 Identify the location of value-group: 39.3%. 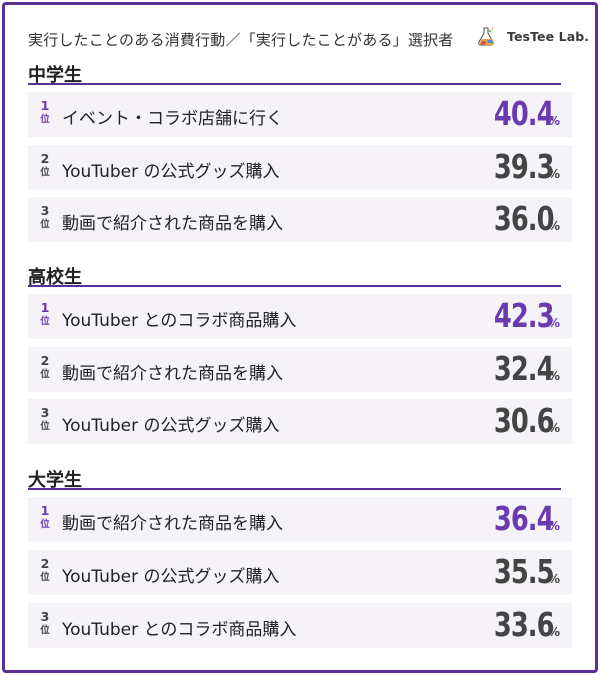
(518, 166).